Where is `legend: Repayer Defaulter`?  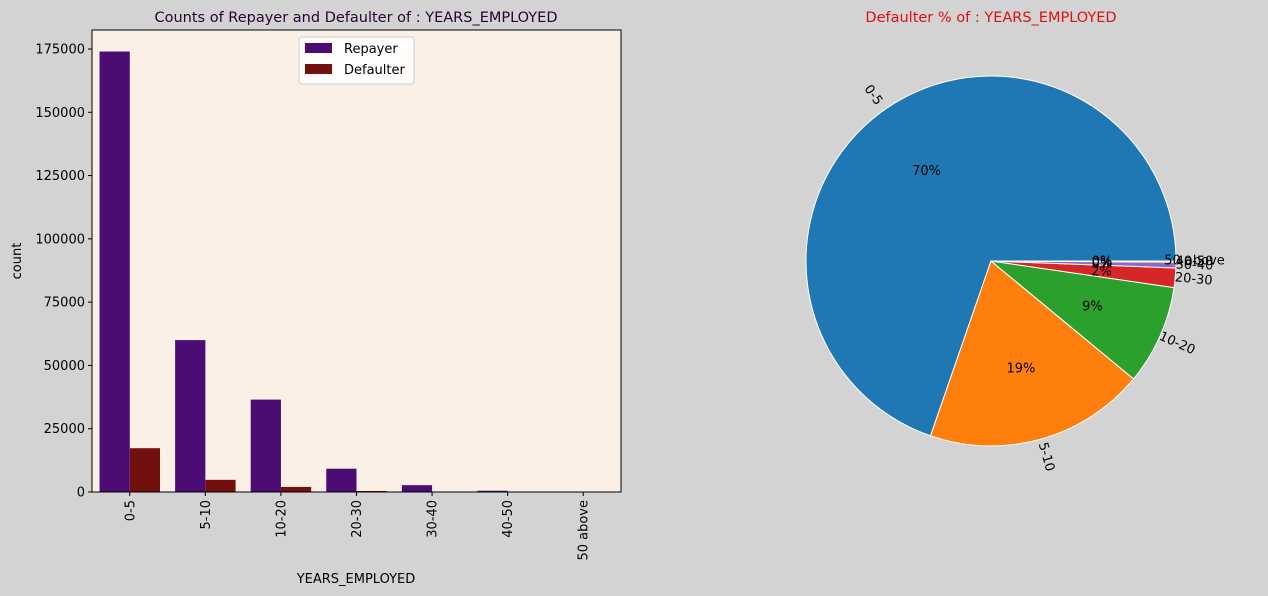
legend: Repayer Defaulter is located at coordinates (356, 60).